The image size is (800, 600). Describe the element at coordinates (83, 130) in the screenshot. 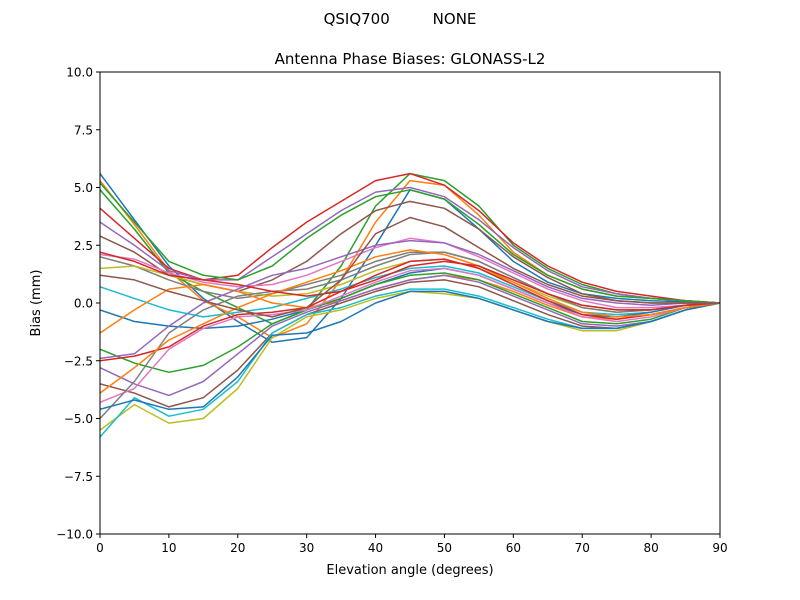

I see `y-tick-label: 7.5` at that location.